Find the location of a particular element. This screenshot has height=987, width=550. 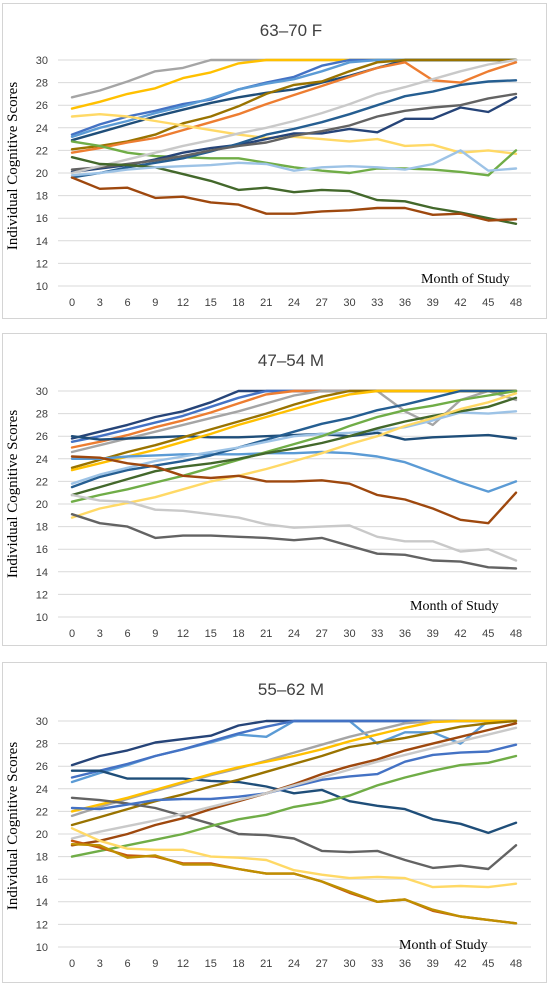

x-tick-label: 30 is located at coordinates (349, 634).